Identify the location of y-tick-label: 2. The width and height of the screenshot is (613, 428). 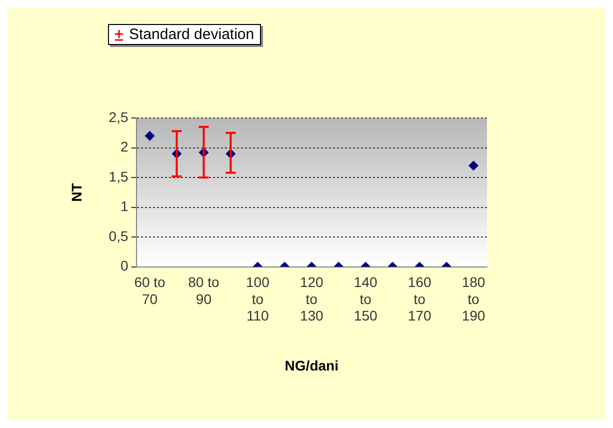
(124, 146).